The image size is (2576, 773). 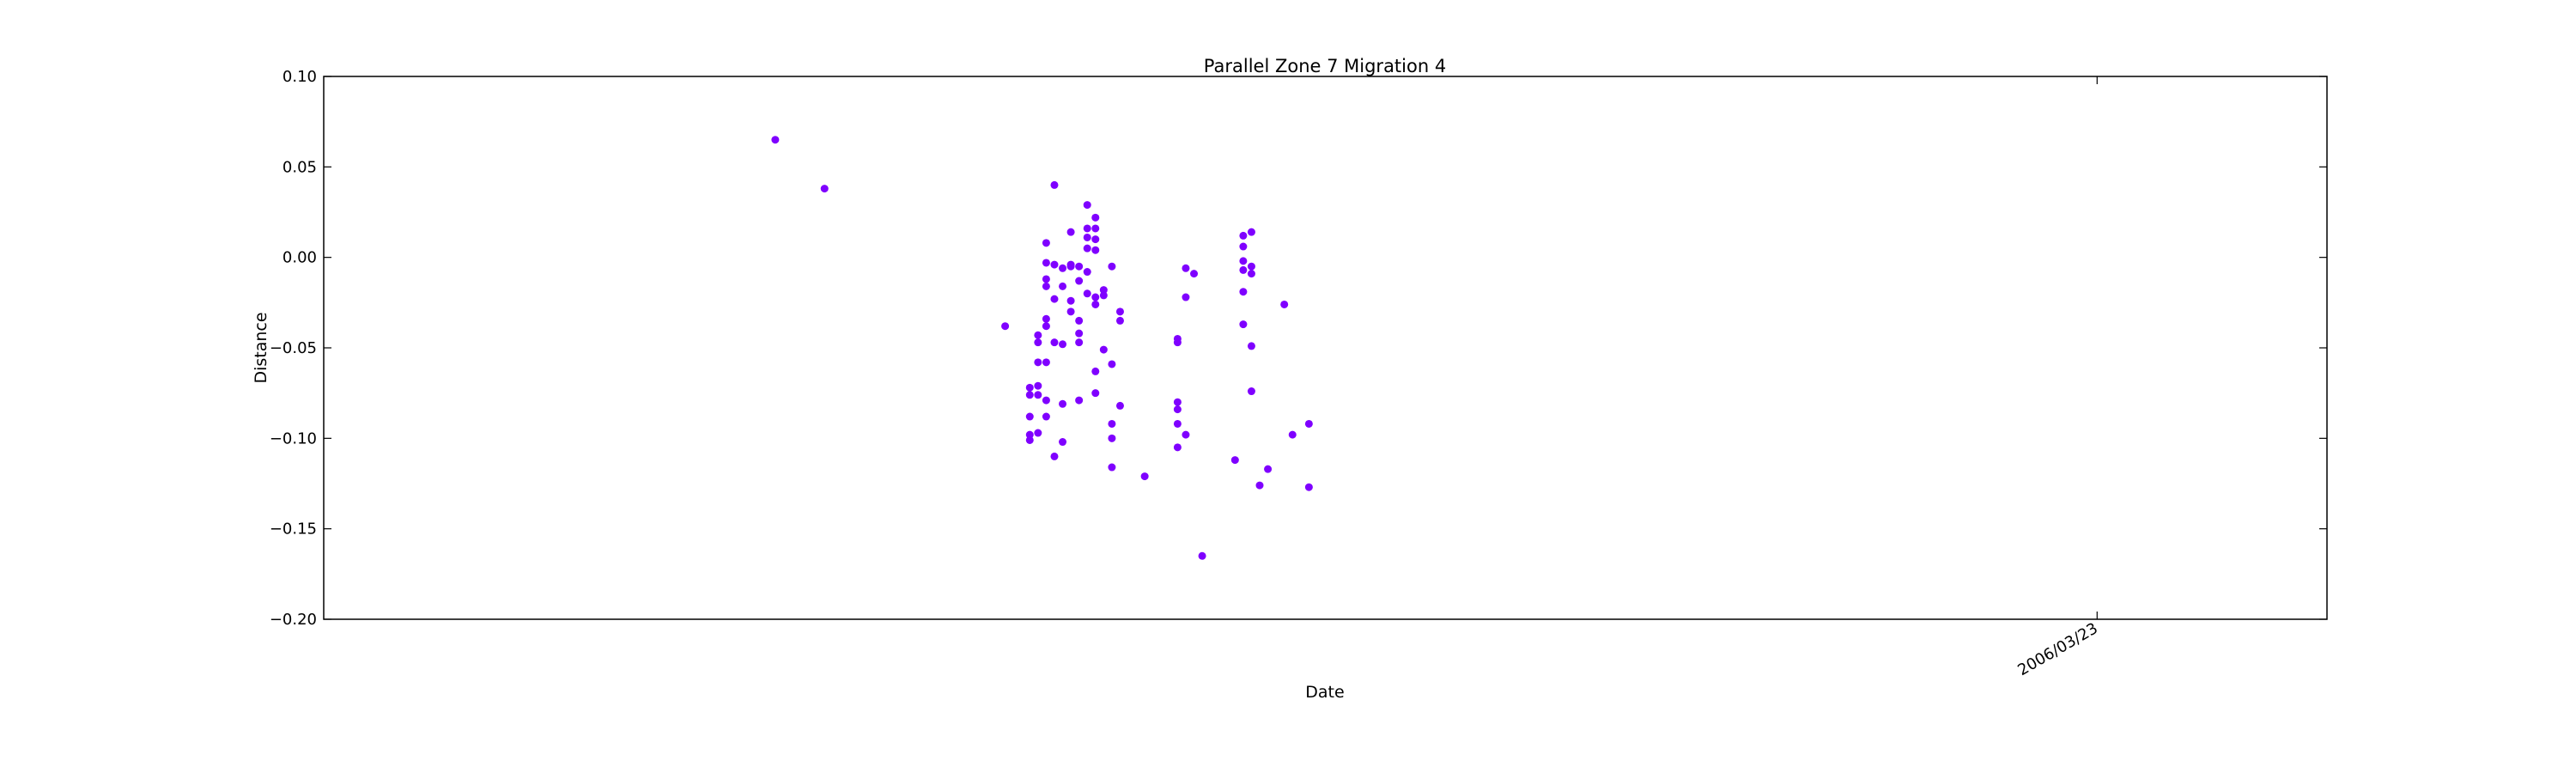 I want to click on x-axis-ticks: 2006/03/23, so click(x=2057, y=377).